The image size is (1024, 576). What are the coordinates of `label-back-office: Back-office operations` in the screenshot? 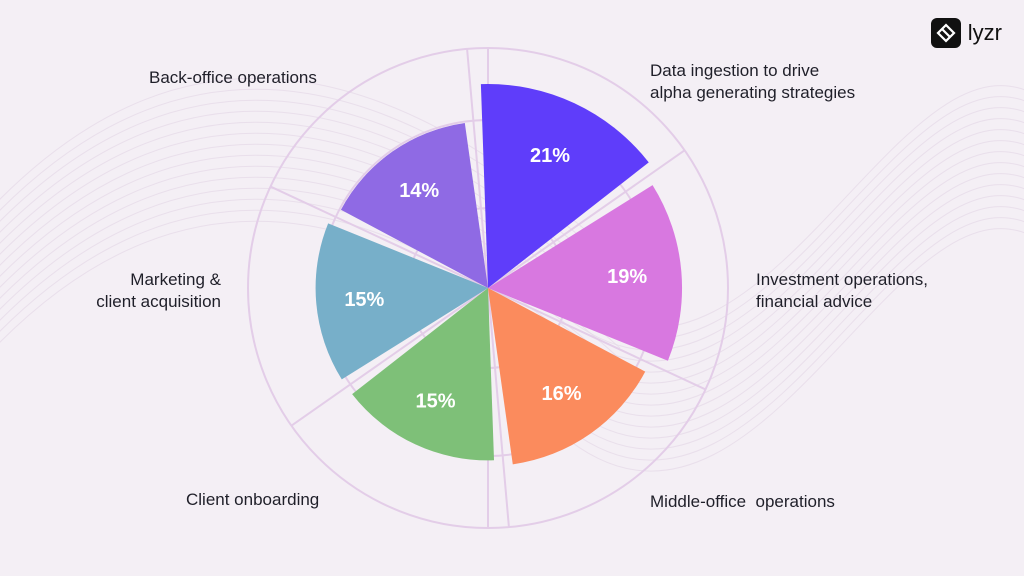 It's located at (233, 77).